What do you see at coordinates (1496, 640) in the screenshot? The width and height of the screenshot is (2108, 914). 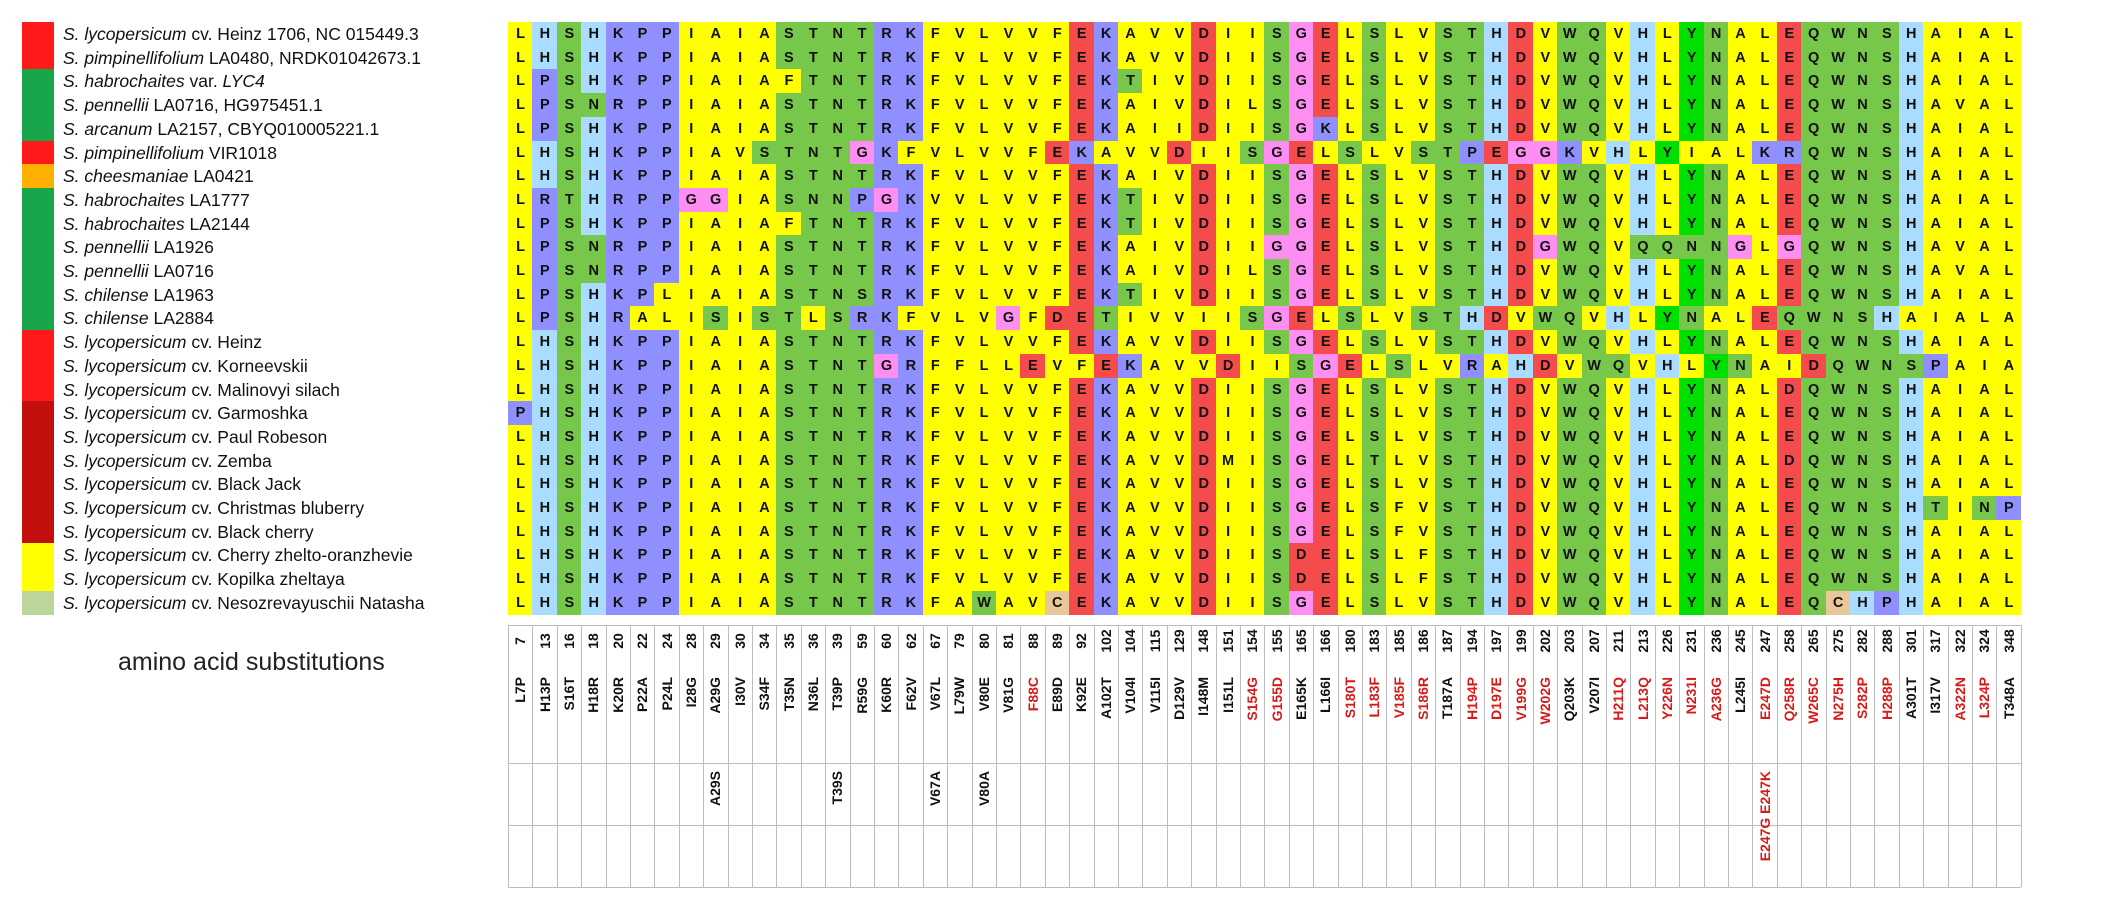 I see `position-label: 197` at bounding box center [1496, 640].